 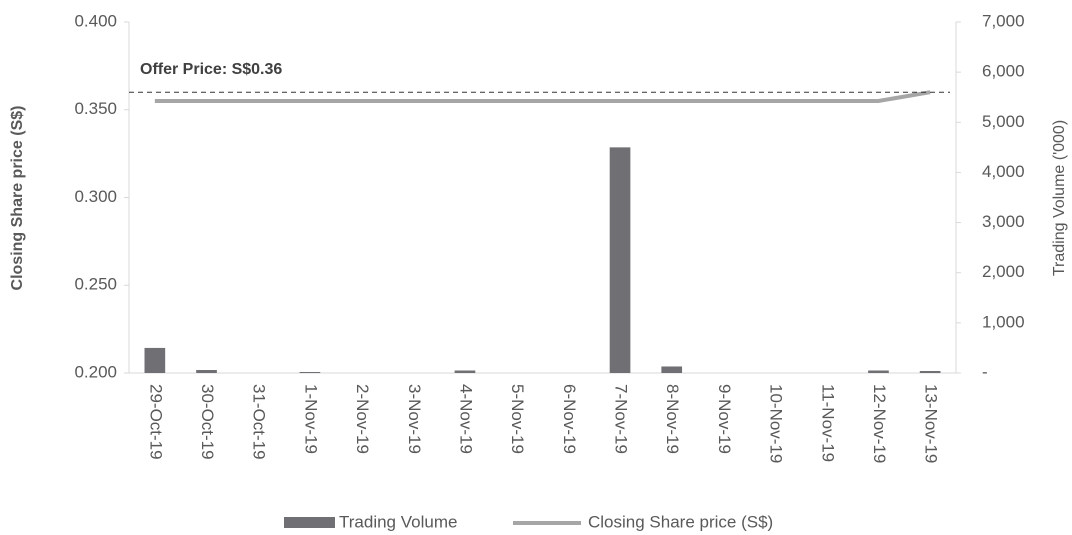 I want to click on x-tick-label: 31-Oct-19, so click(x=259, y=422).